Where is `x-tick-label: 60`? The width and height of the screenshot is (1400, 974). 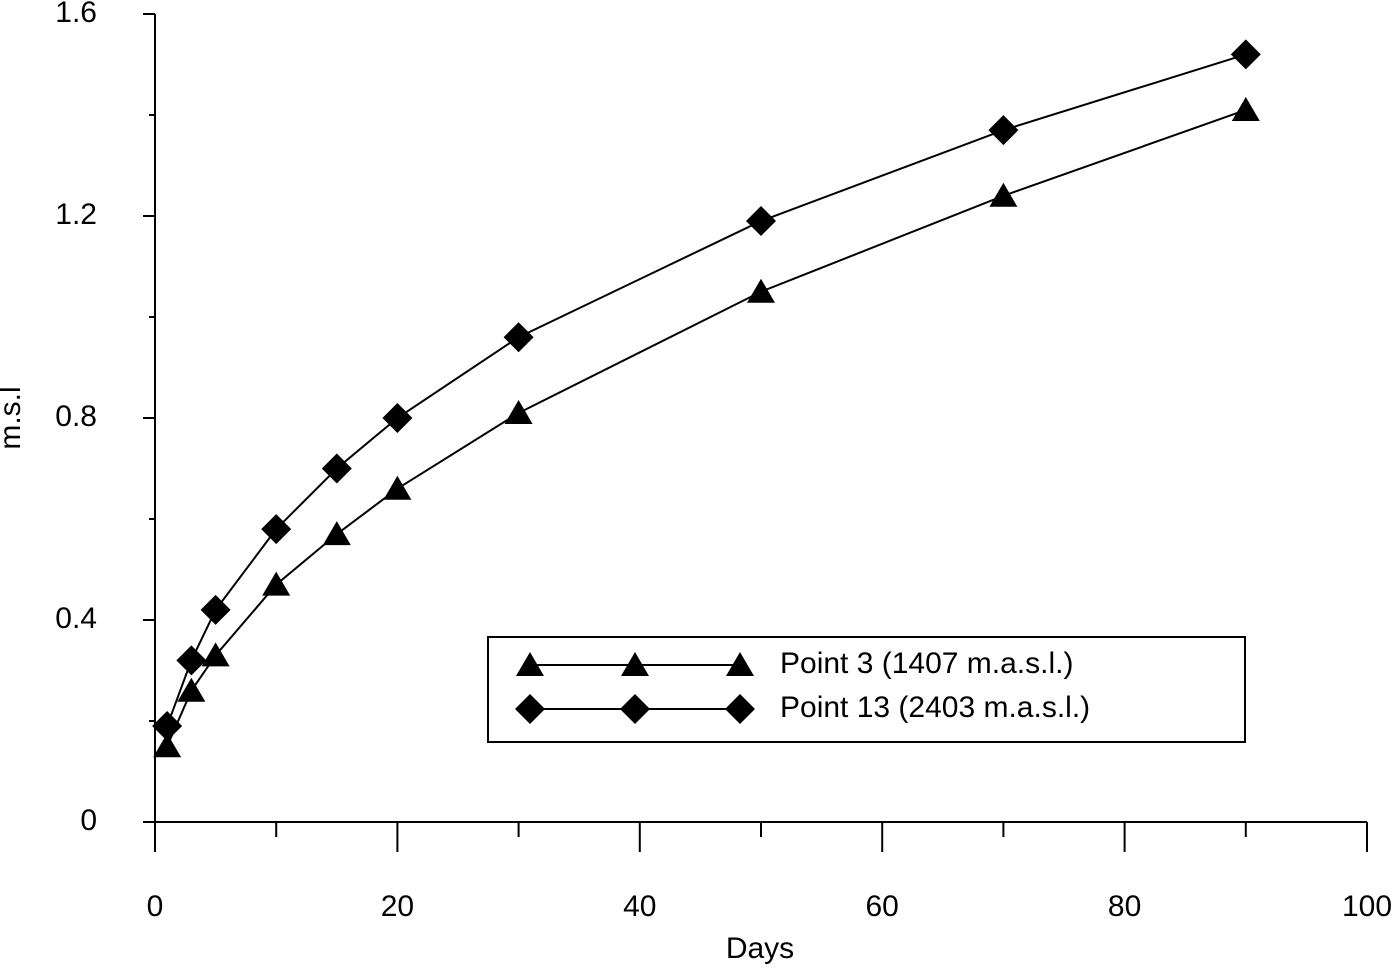 x-tick-label: 60 is located at coordinates (882, 906).